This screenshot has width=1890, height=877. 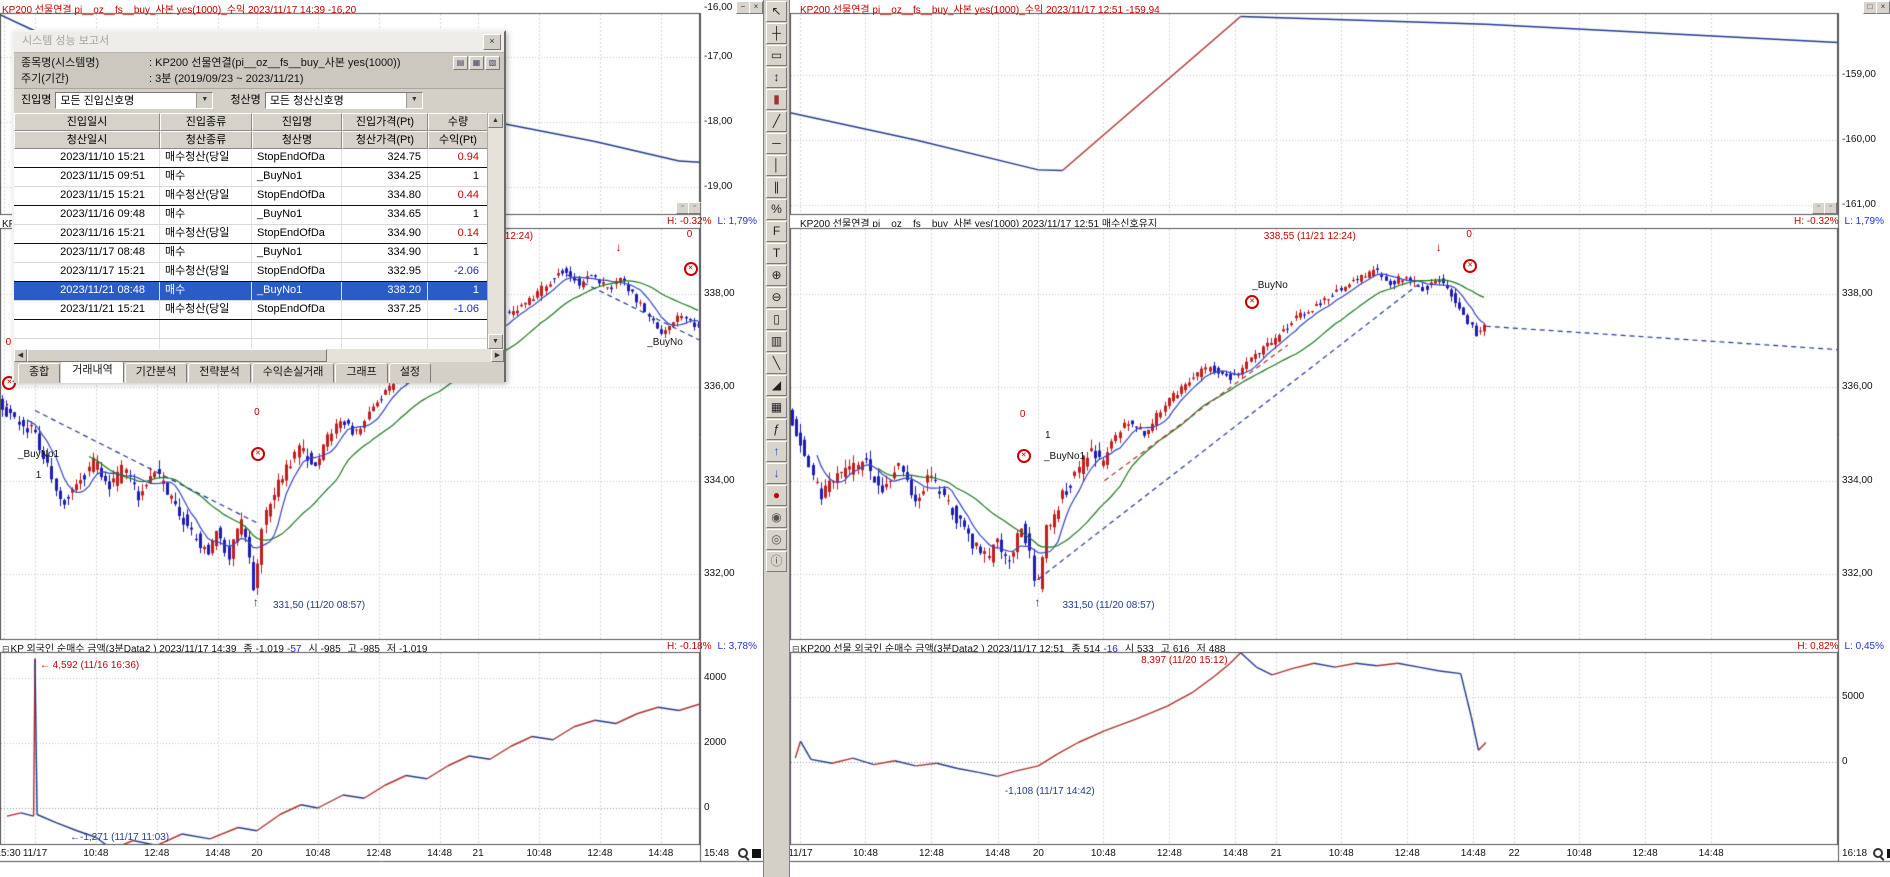 I want to click on column-header: 청산명, so click(x=297, y=140).